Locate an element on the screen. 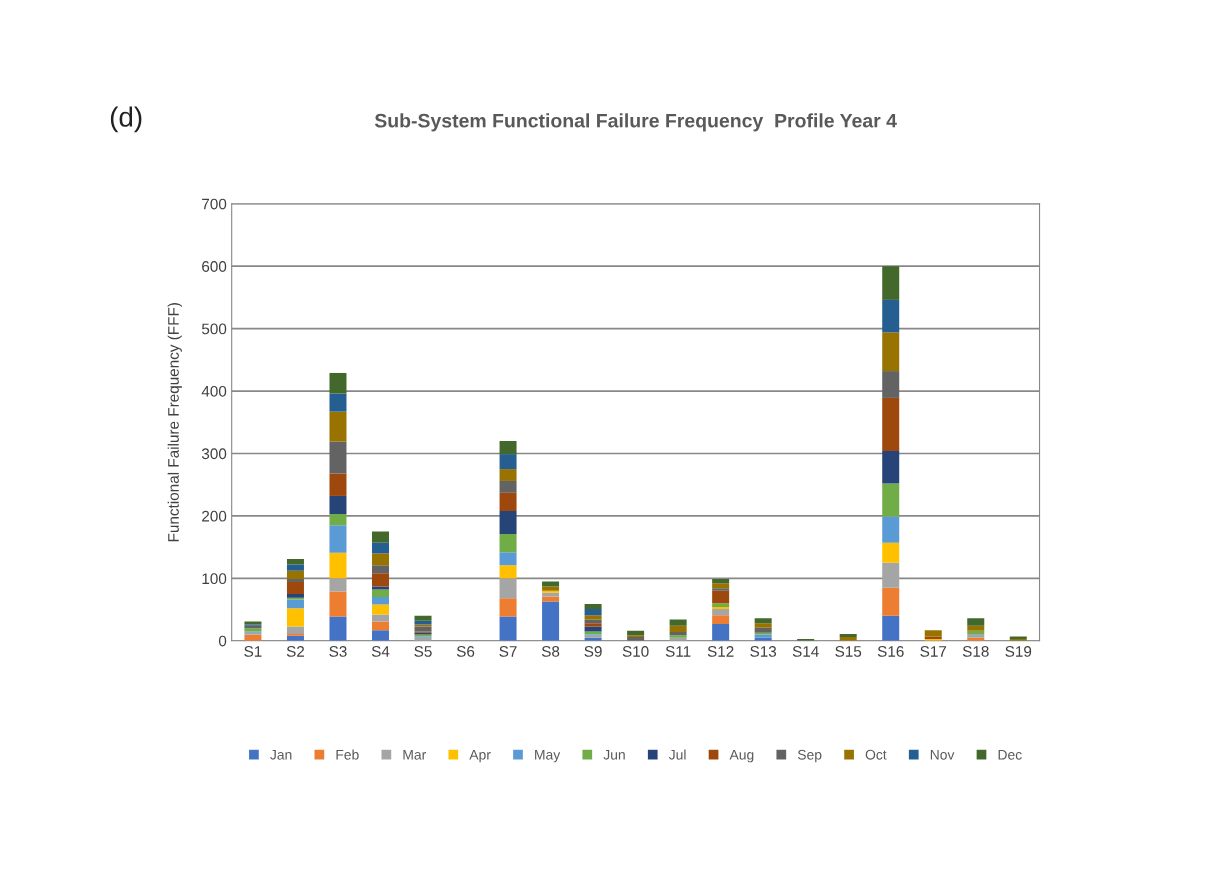  x-tick-label: S7 is located at coordinates (508, 651).